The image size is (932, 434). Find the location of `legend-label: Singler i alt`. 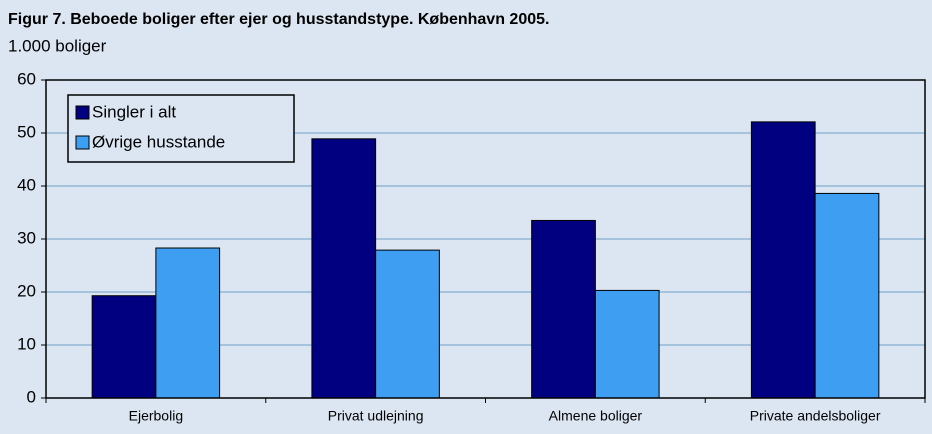

legend-label: Singler i alt is located at coordinates (134, 111).